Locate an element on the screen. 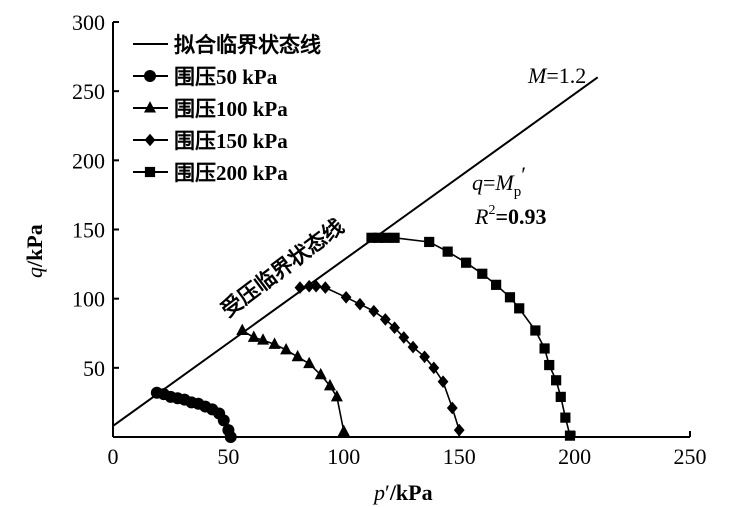 The width and height of the screenshot is (755, 507). eq-prime: ′ is located at coordinates (523, 174).